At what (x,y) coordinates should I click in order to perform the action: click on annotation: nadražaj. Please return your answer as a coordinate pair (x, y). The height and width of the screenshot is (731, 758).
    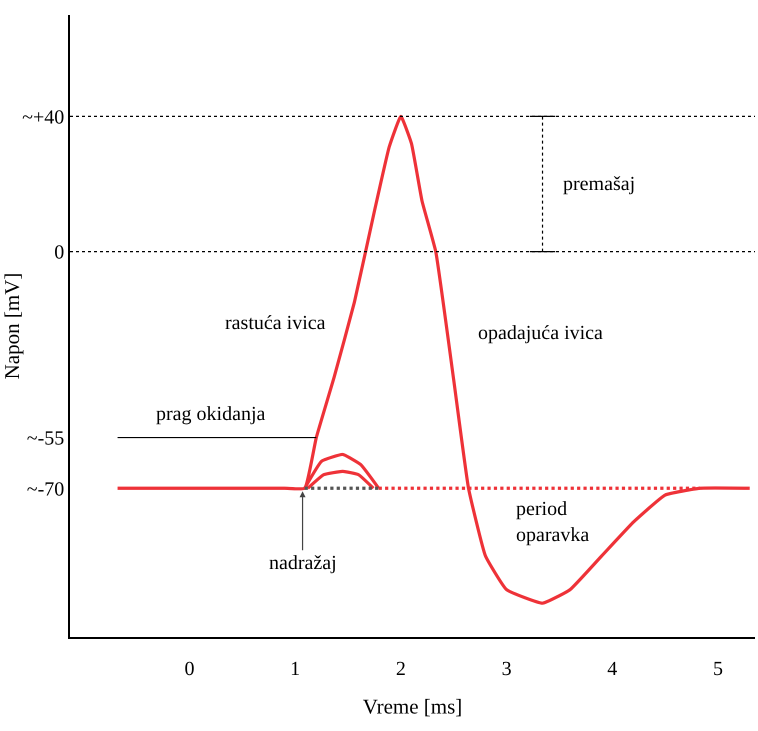
    Looking at the image, I should click on (303, 563).